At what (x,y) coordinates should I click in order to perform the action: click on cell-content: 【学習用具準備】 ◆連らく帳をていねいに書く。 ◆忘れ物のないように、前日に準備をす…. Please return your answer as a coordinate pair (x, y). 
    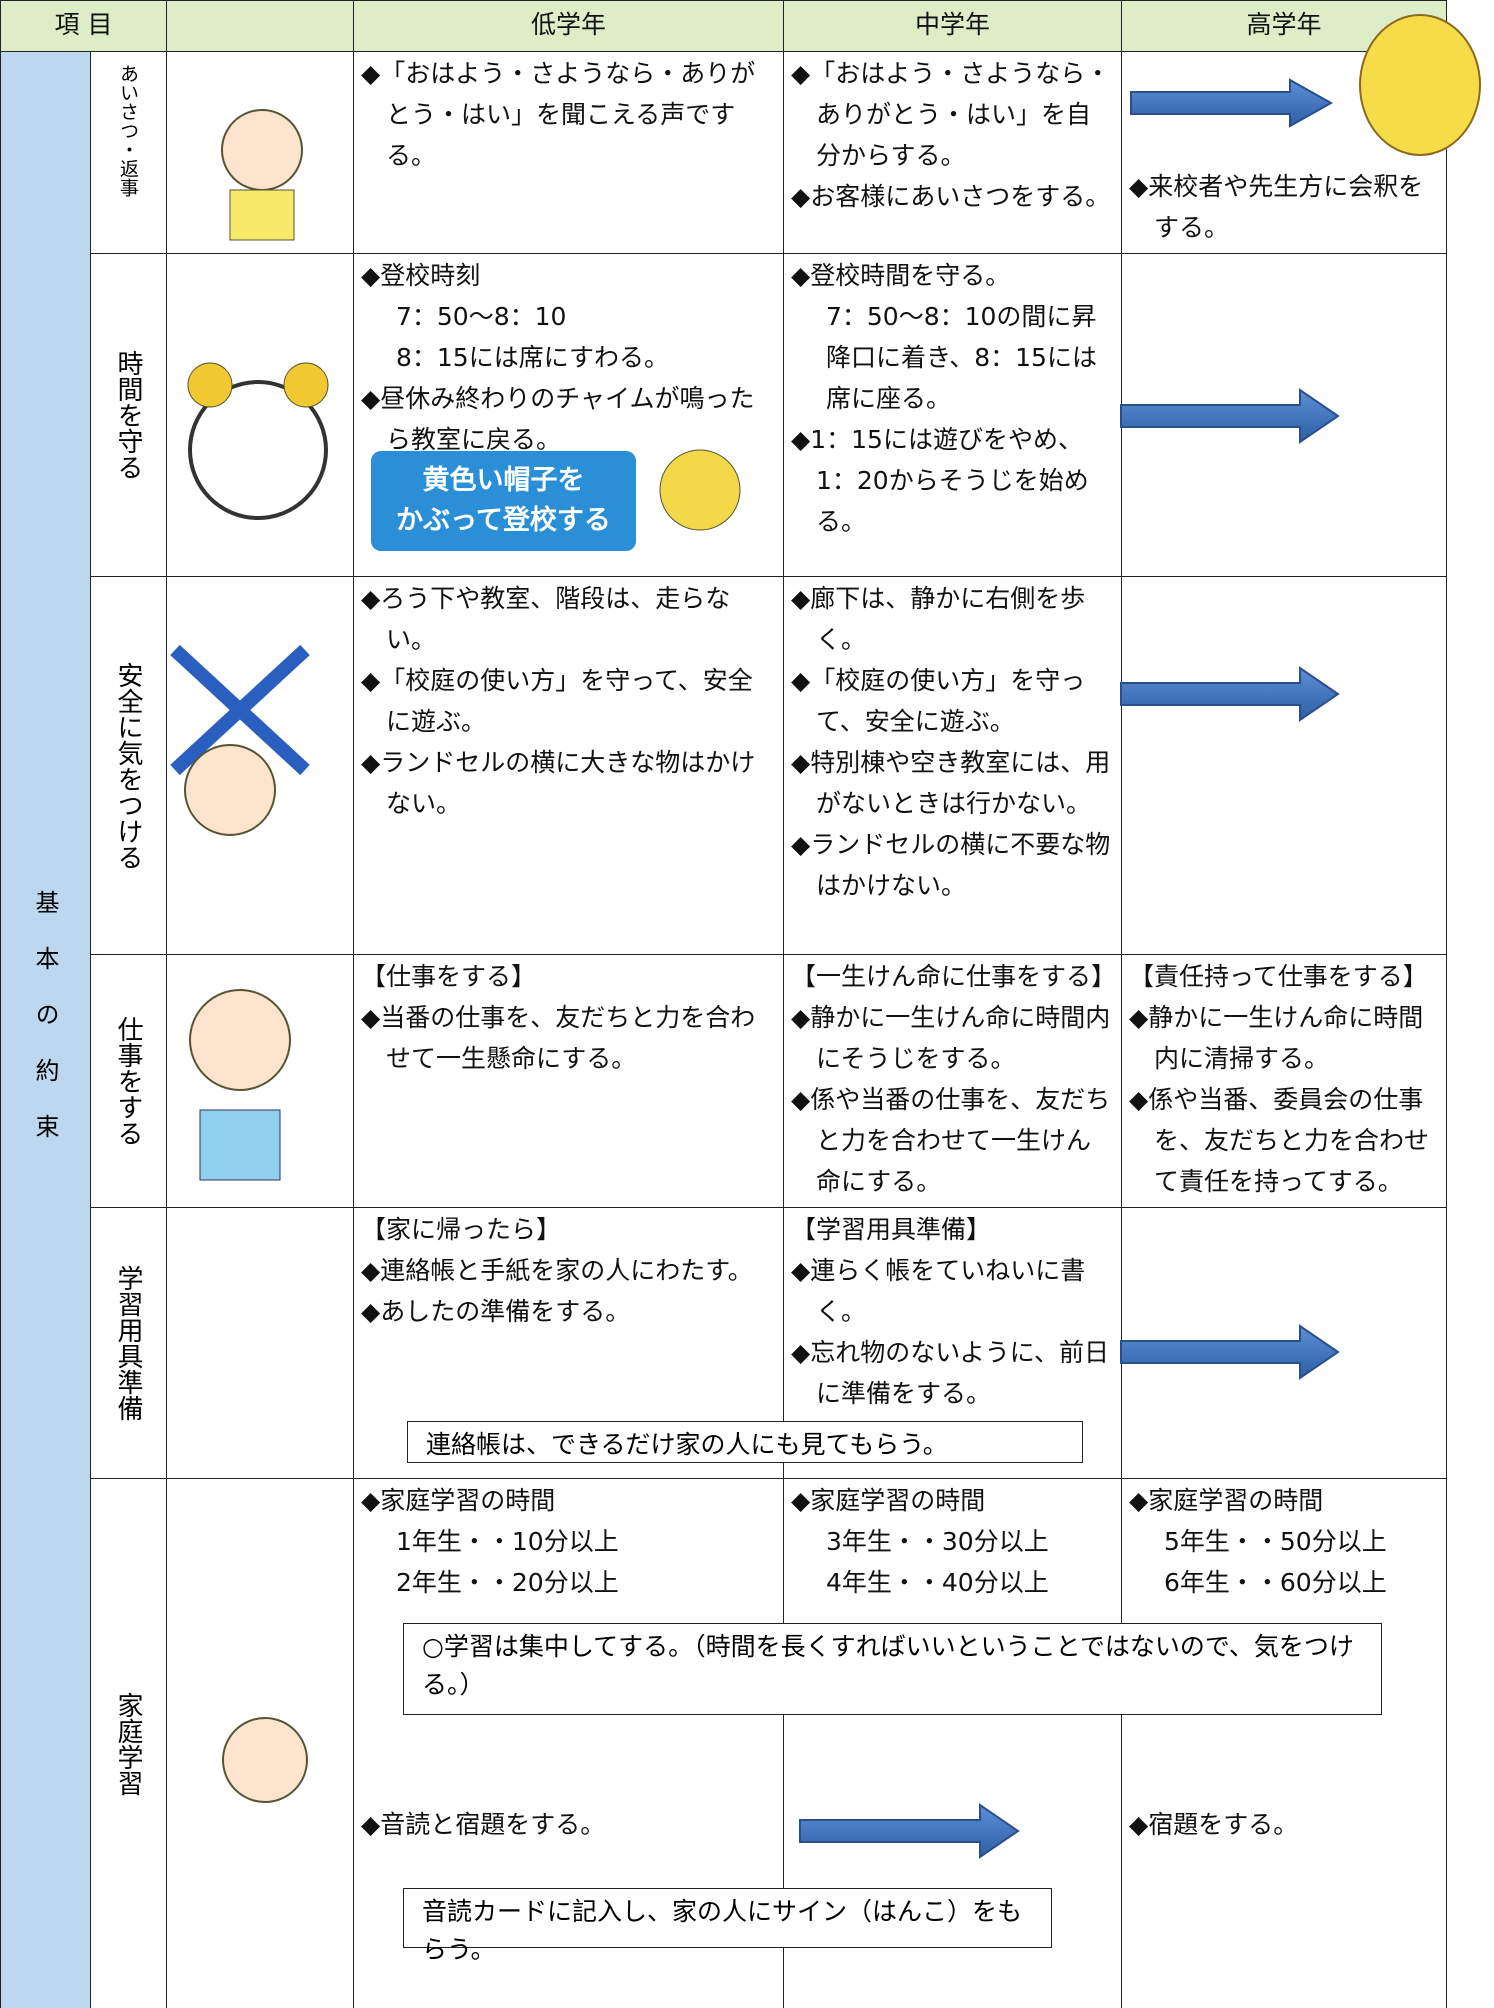
    Looking at the image, I should click on (953, 1311).